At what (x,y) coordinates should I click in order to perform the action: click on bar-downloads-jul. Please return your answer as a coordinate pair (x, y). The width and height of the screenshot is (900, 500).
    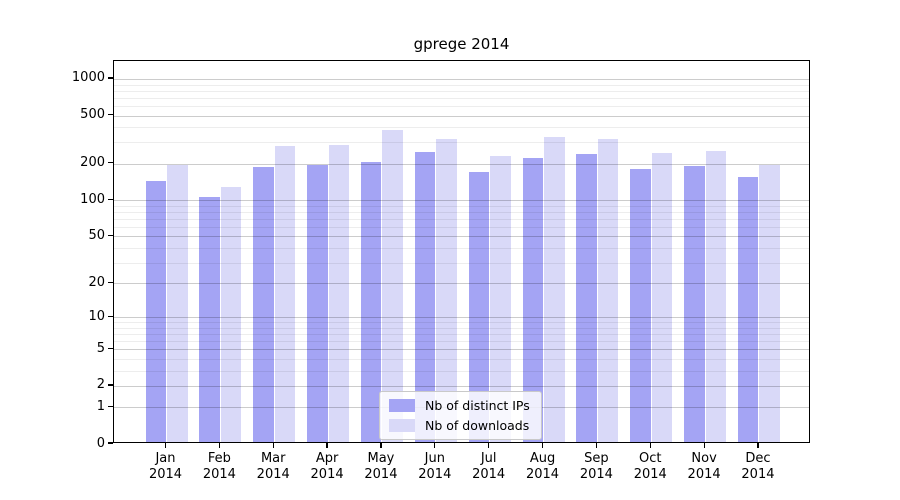
    Looking at the image, I should click on (500, 298).